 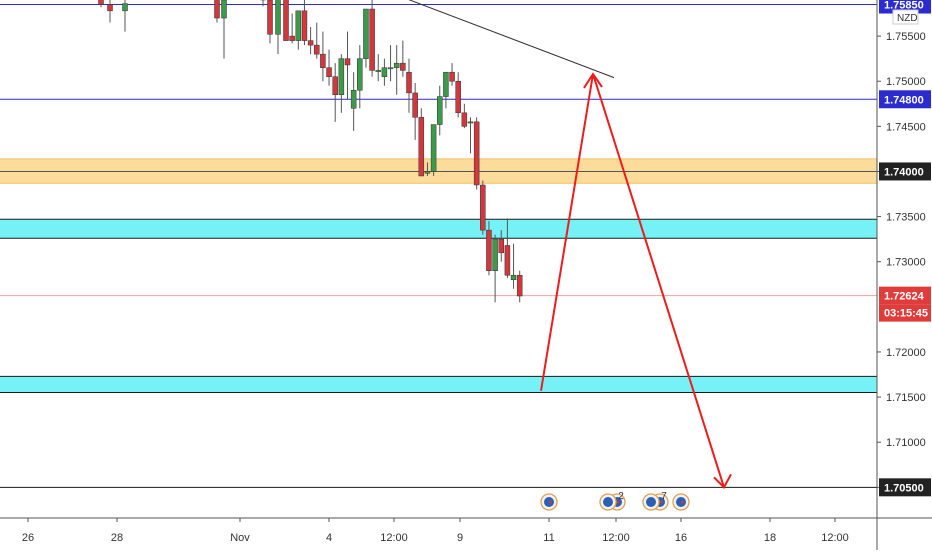 What do you see at coordinates (722, 481) in the screenshot?
I see `arrowhead-down` at bounding box center [722, 481].